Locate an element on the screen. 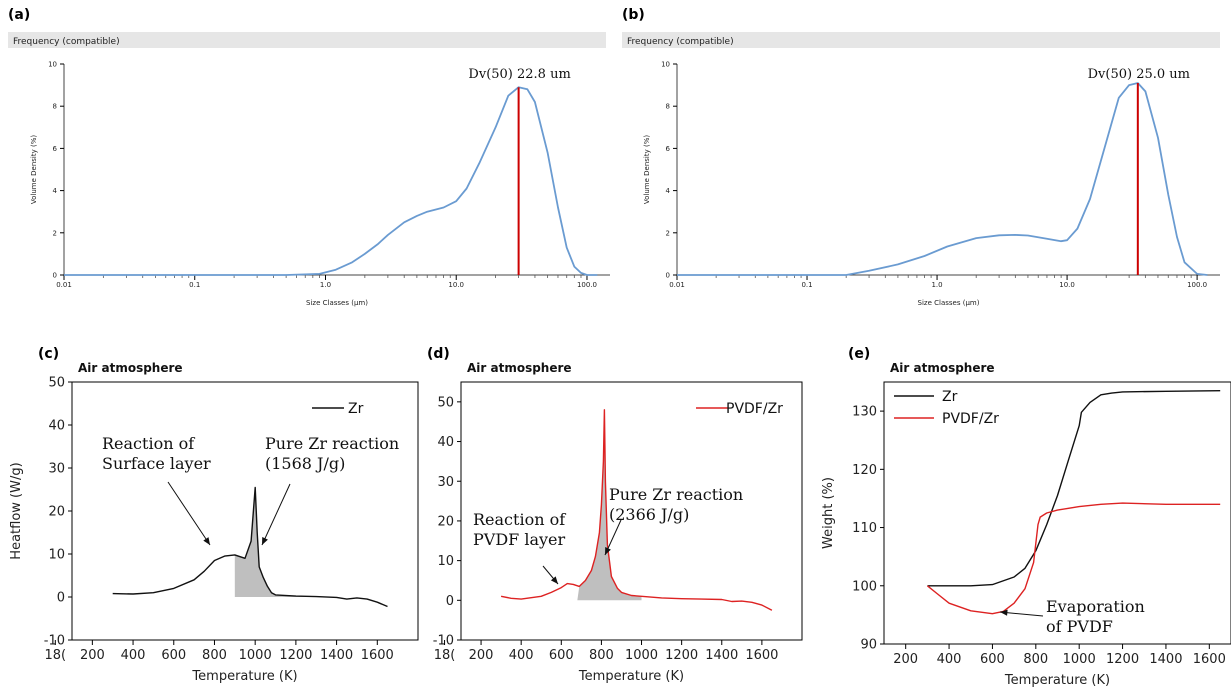  y-tick-label: 2 is located at coordinates (55, 233).